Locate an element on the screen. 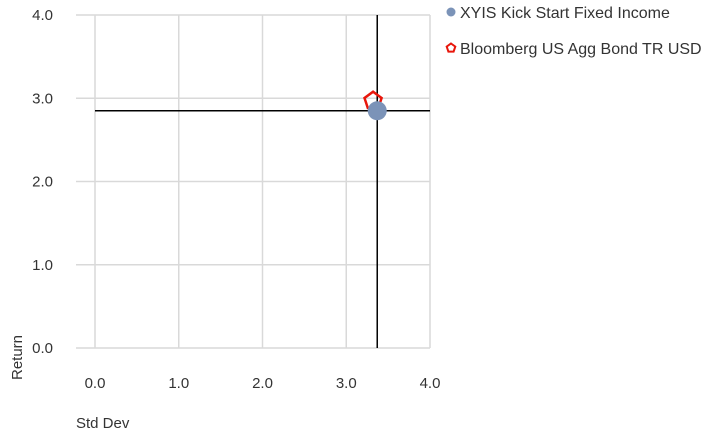 Image resolution: width=719 pixels, height=433 pixels. legend-label: Bloomberg US Agg Bond TR USD is located at coordinates (581, 49).